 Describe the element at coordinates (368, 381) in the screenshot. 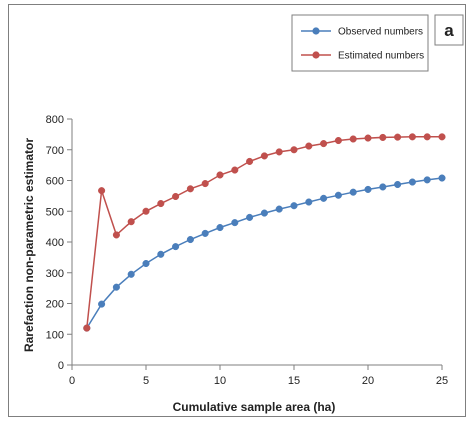

I see `x-tick-label: 20` at that location.